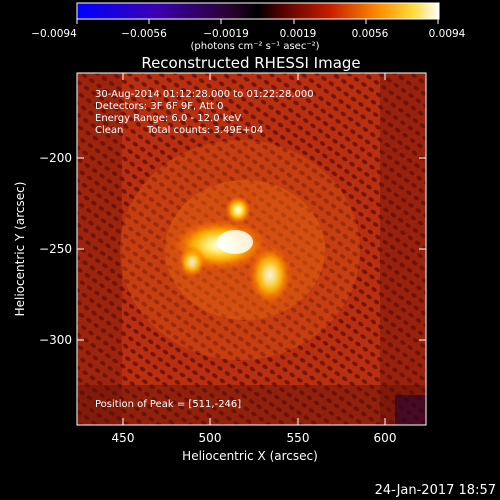 This screenshot has height=500, width=500. I want to click on colorbar-tick: −0.0094, so click(54, 34).